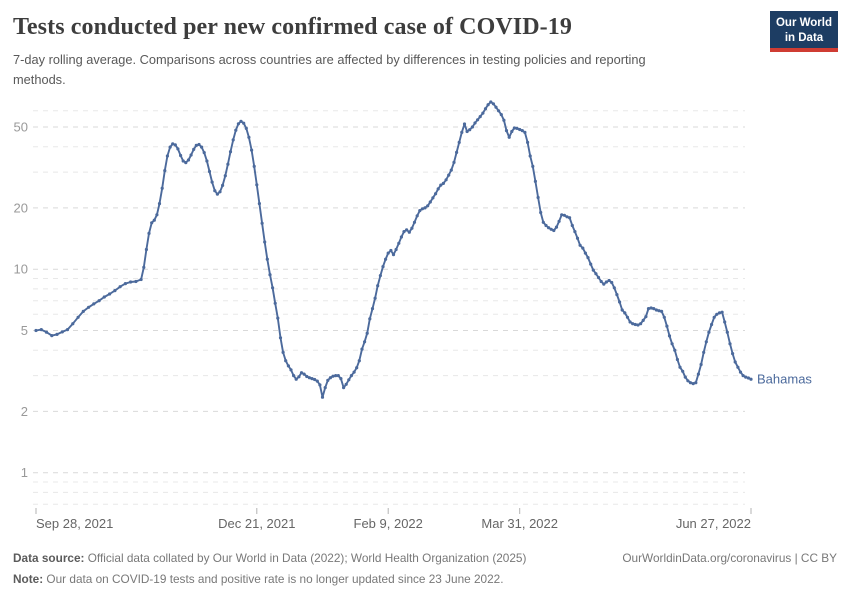 The height and width of the screenshot is (600, 850). Describe the element at coordinates (804, 31) in the screenshot. I see `owid-logo: Our World in Data` at that location.